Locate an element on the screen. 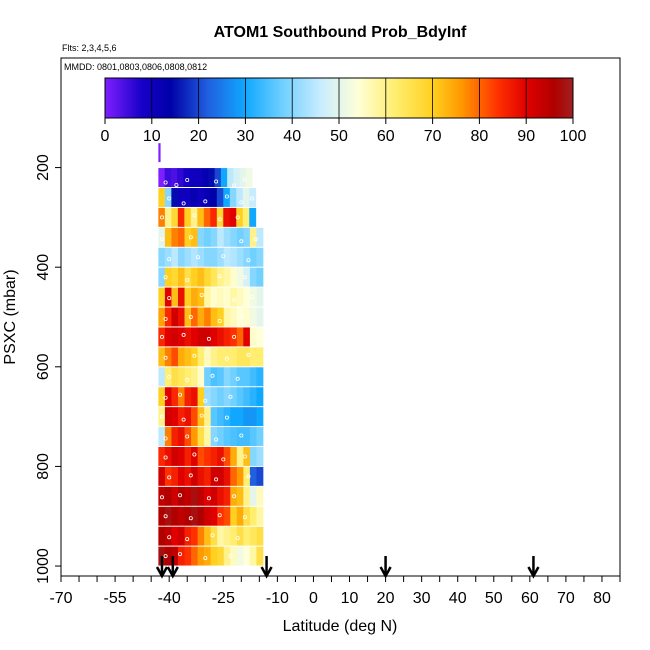 Image resolution: width=650 pixels, height=650 pixels. y-tick-label: 400 is located at coordinates (43, 267).